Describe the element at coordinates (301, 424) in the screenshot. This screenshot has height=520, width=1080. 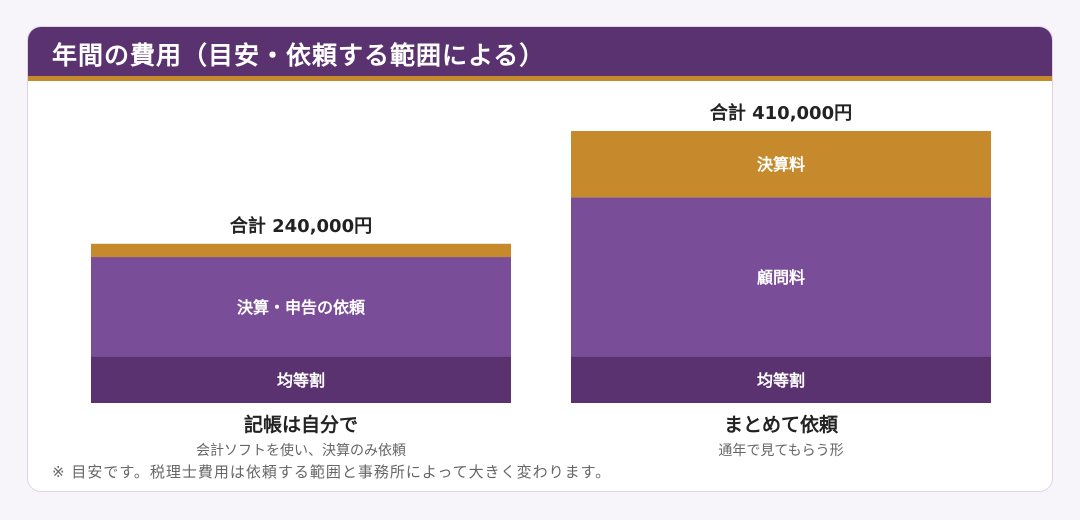
I see `category-label-1: 記帳は自分で` at that location.